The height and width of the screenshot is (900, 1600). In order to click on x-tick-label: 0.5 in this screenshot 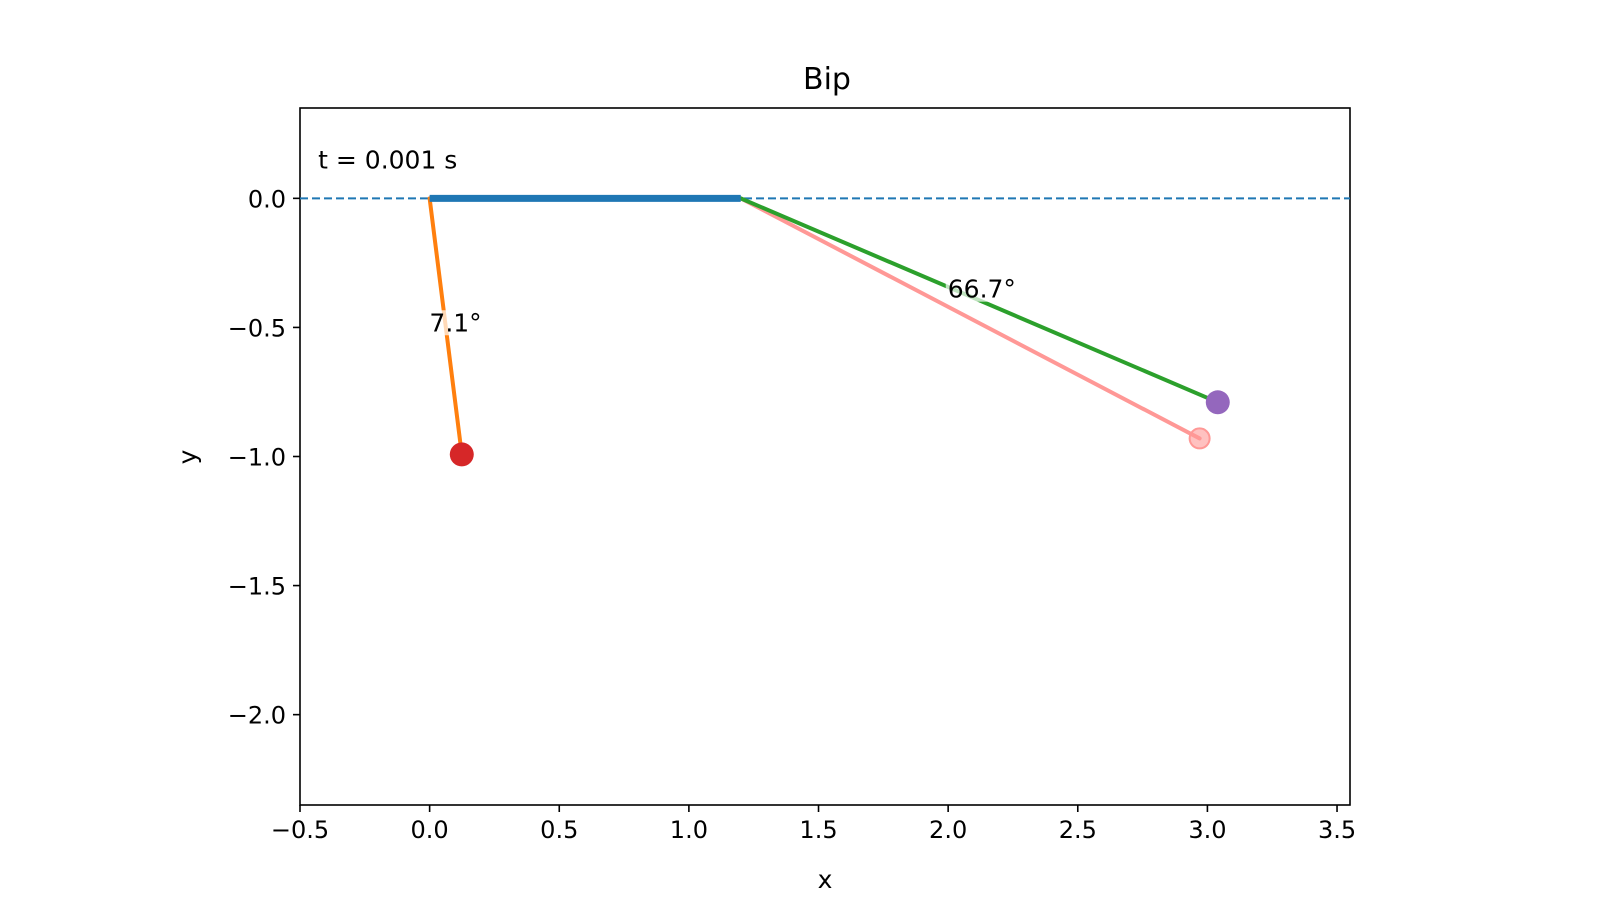, I will do `click(559, 830)`.